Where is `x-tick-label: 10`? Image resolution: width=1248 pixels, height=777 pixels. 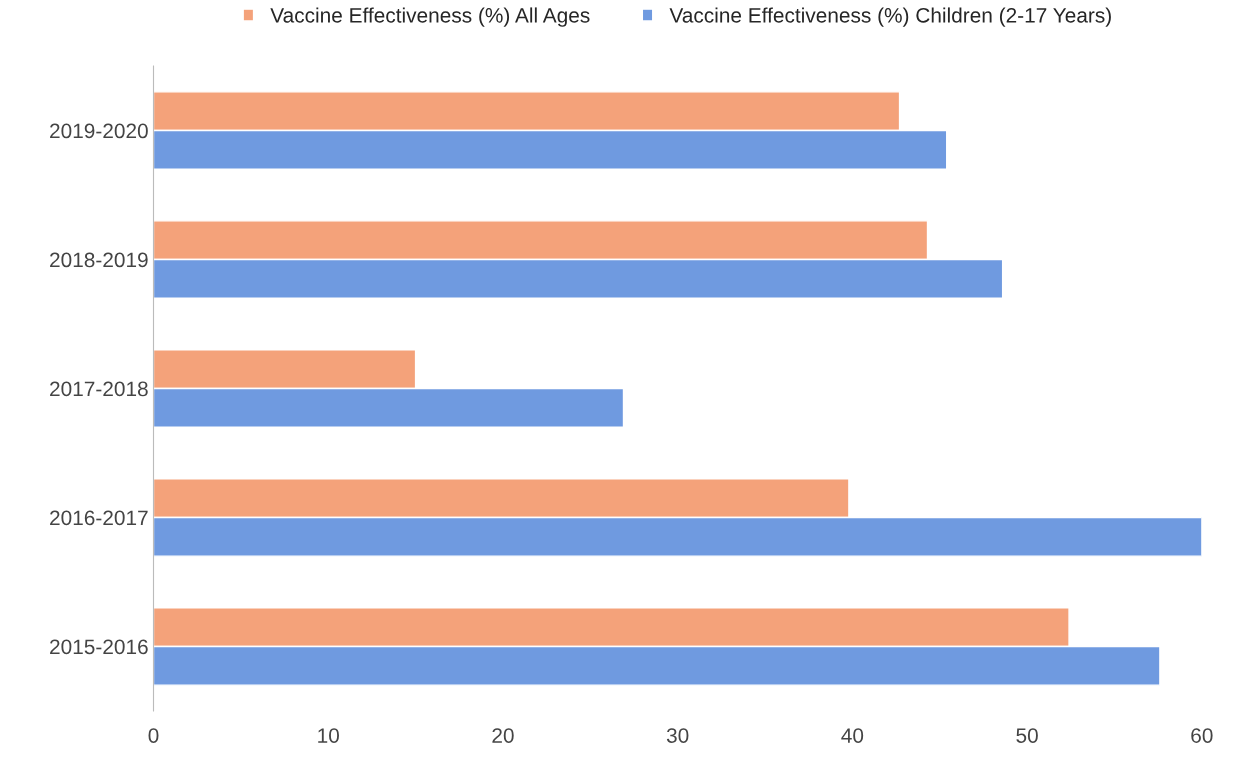 x-tick-label: 10 is located at coordinates (328, 735).